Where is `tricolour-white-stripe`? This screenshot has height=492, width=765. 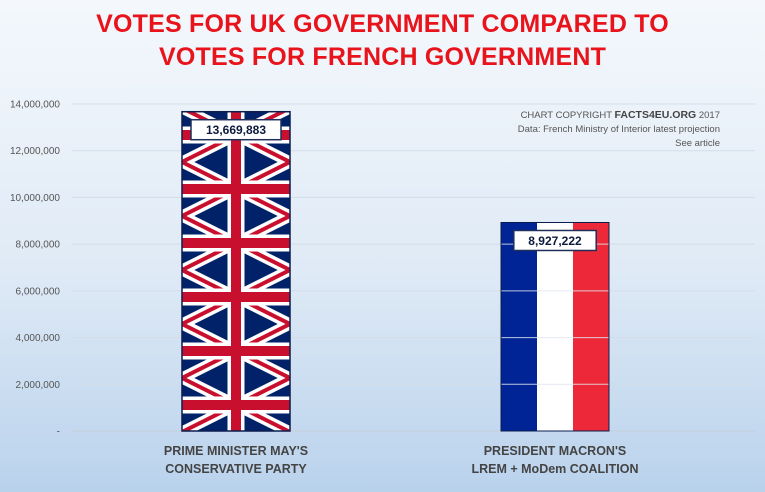 tricolour-white-stripe is located at coordinates (555, 326).